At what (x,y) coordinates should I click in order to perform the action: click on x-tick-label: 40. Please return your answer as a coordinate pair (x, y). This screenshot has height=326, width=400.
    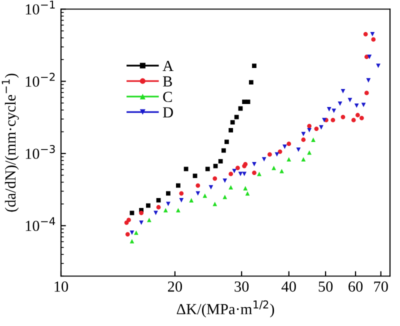
    Looking at the image, I should click on (289, 286).